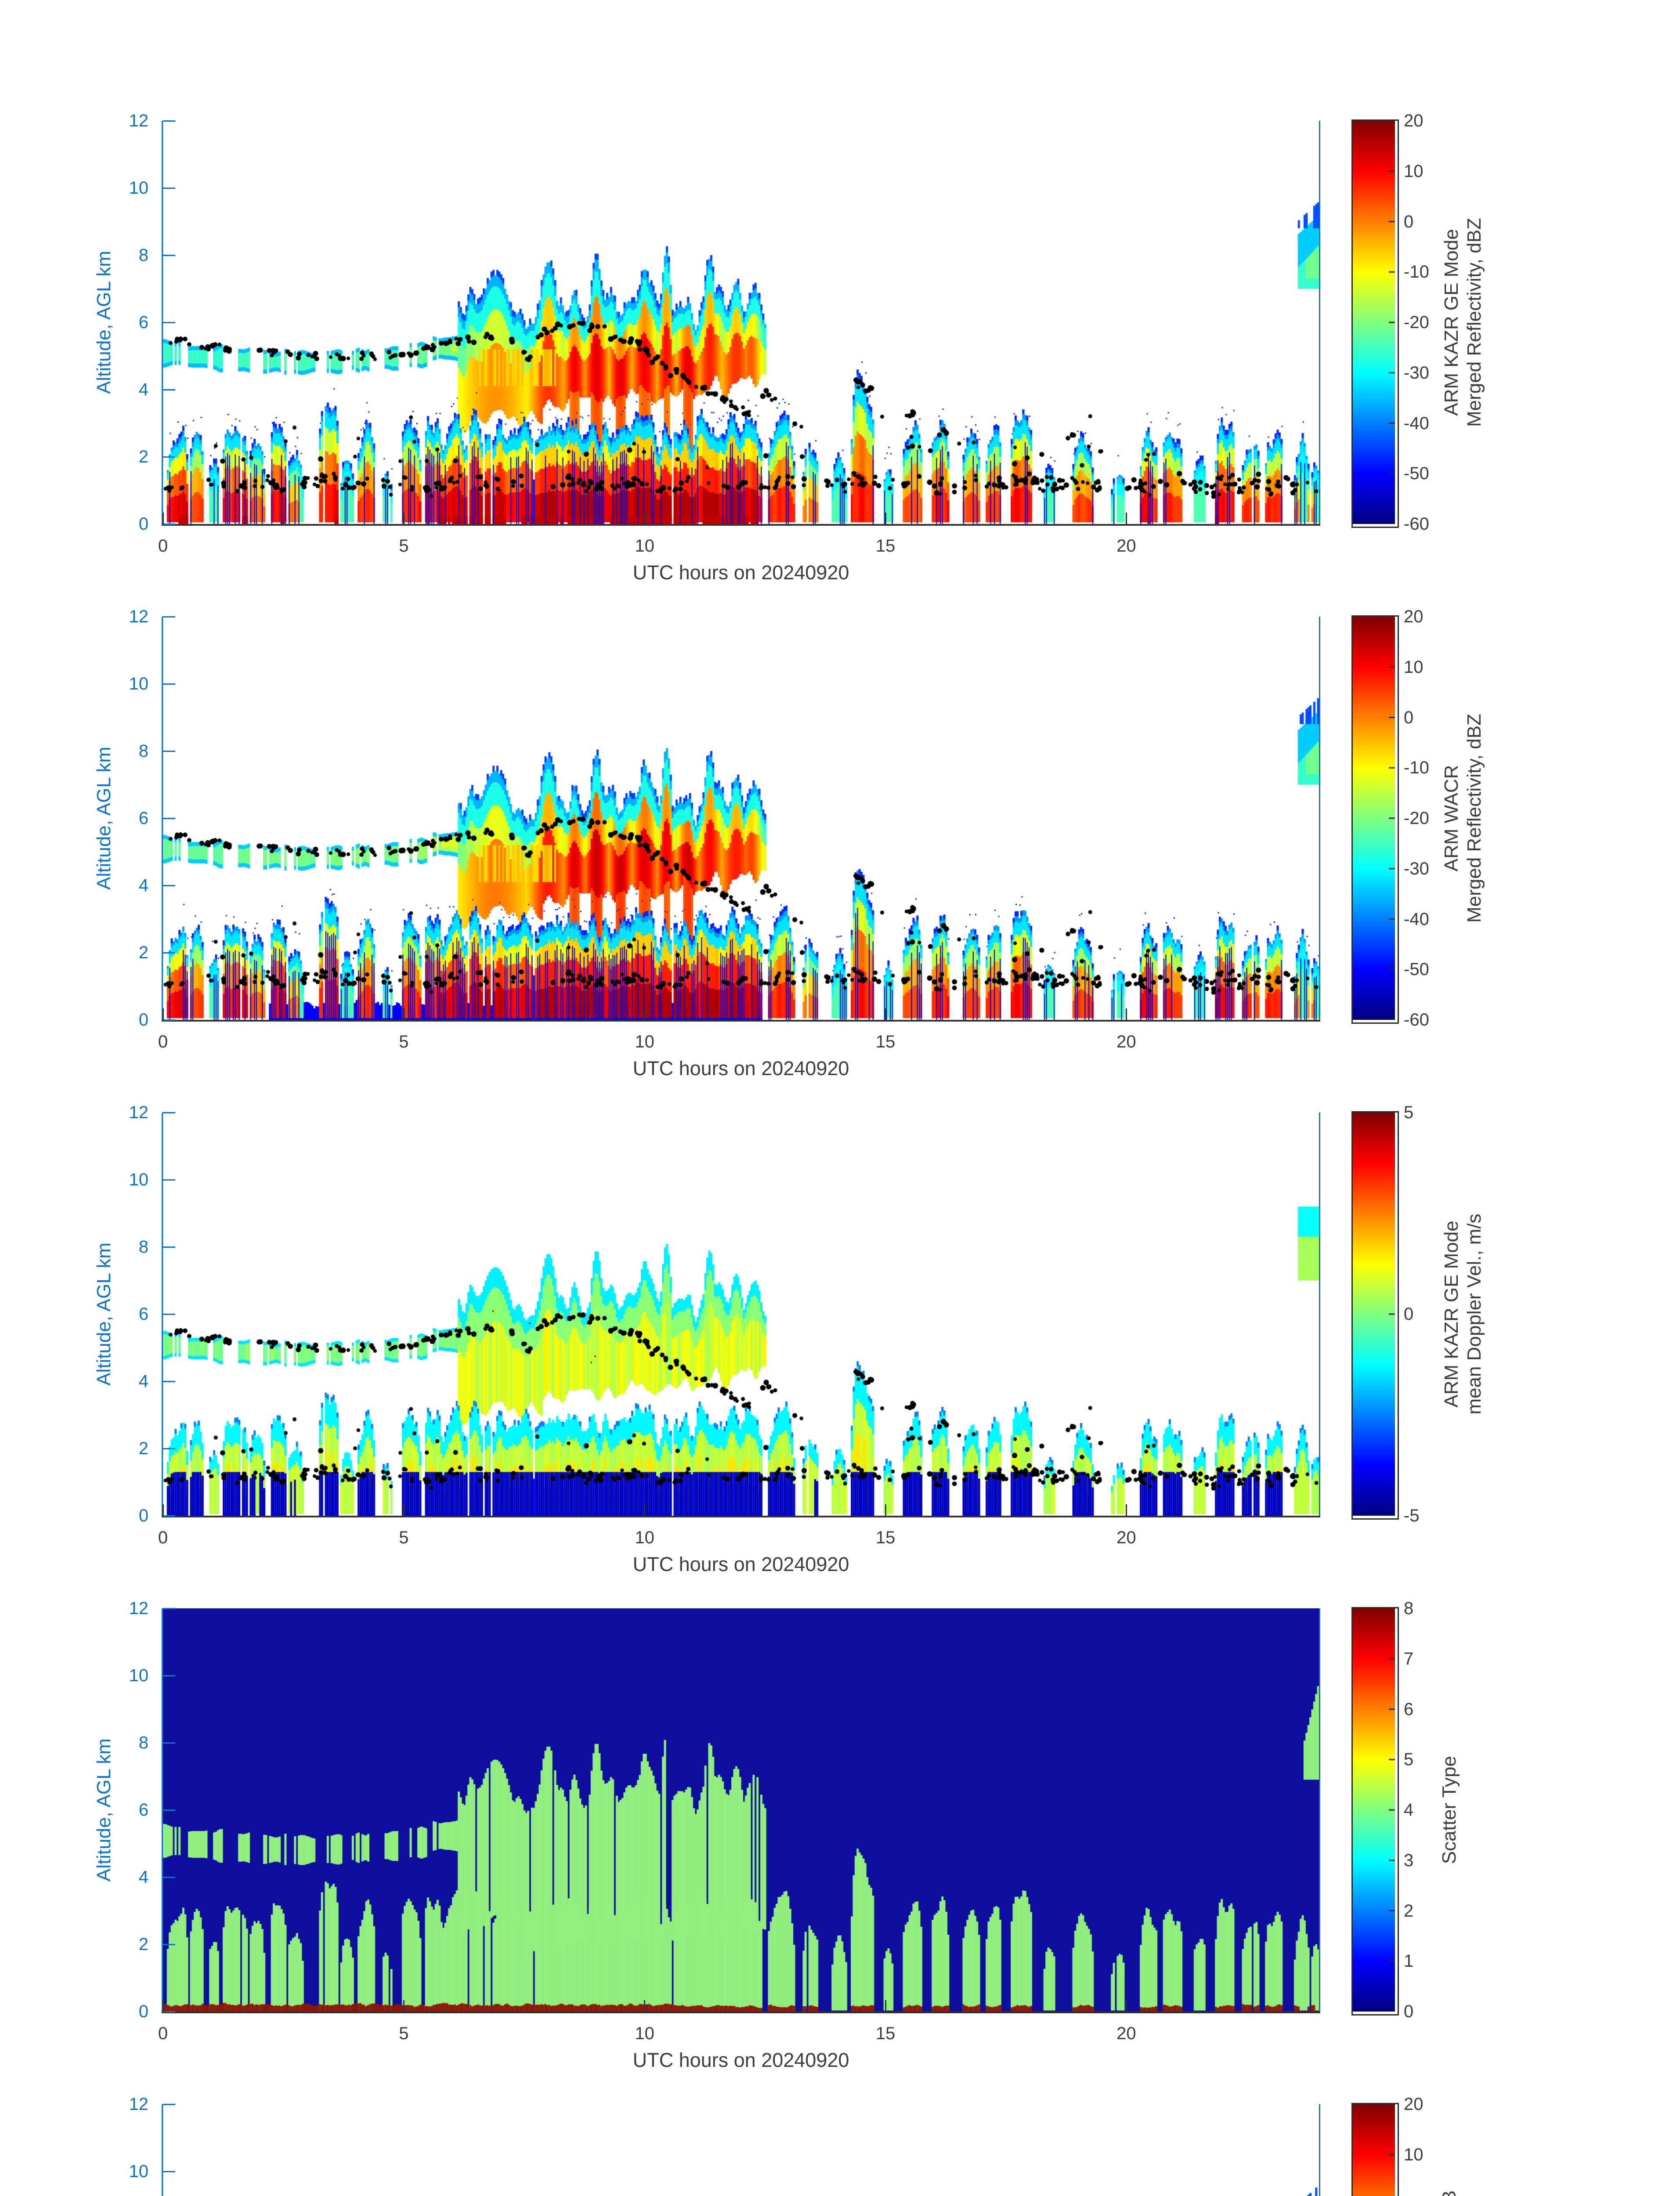  What do you see at coordinates (1417, 919) in the screenshot?
I see `colorbar-tick-label: -40` at bounding box center [1417, 919].